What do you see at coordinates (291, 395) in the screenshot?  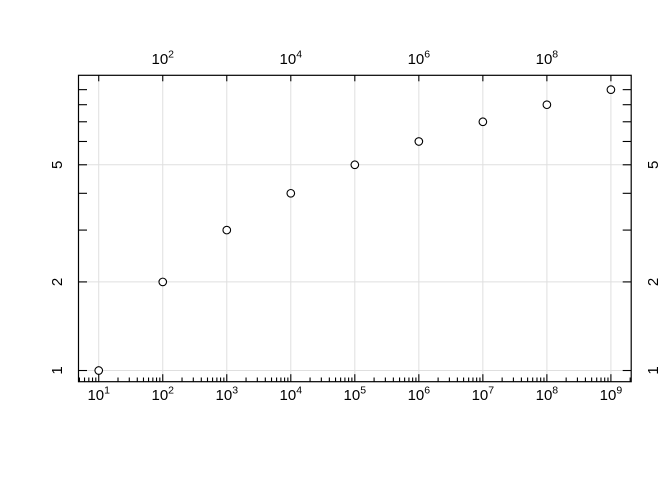 I see `x-tick-label: 10⁴` at bounding box center [291, 395].